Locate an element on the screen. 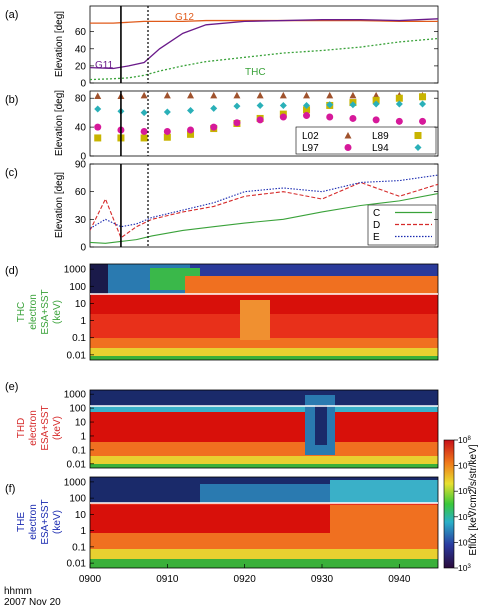 This screenshot has height=609, width=485. ytick-label-b: 40 is located at coordinates (81, 128).